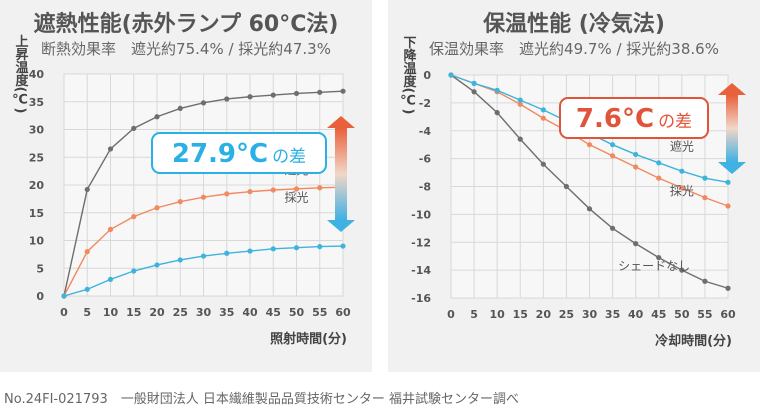 This screenshot has height=417, width=760. What do you see at coordinates (425, 159) in the screenshot?
I see `y-tick-label: -6` at bounding box center [425, 159].